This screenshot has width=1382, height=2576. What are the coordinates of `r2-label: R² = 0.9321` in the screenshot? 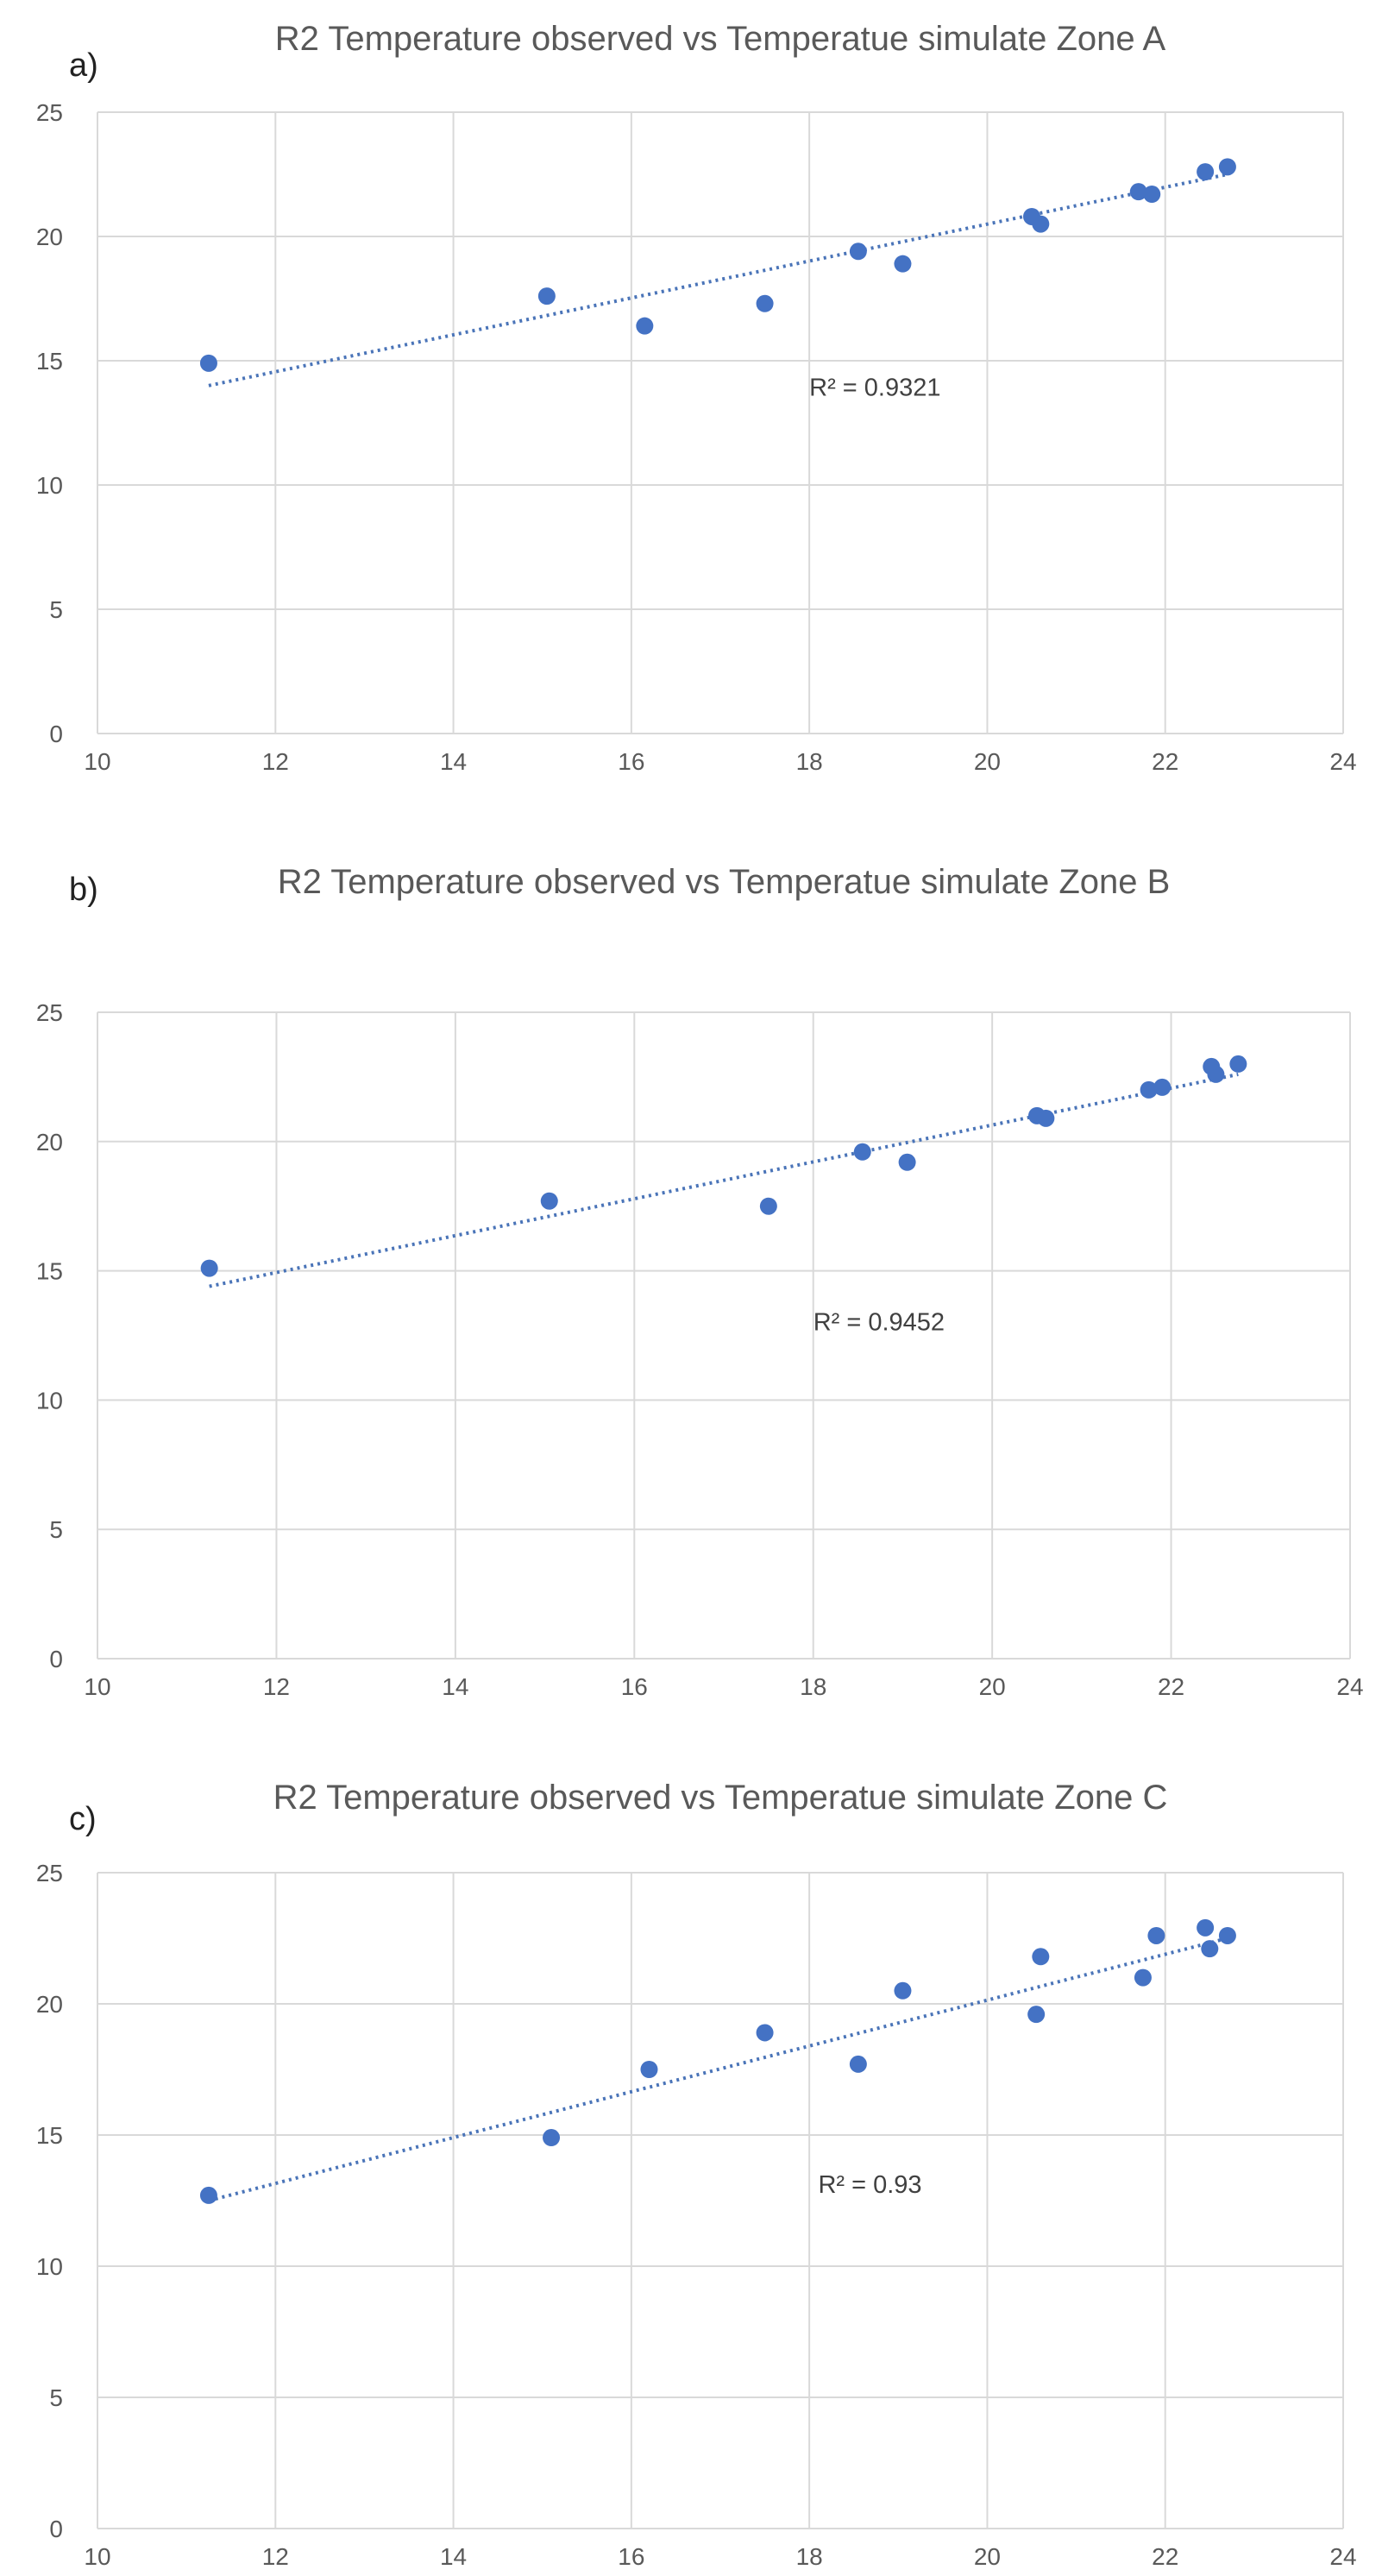 It's located at (874, 388).